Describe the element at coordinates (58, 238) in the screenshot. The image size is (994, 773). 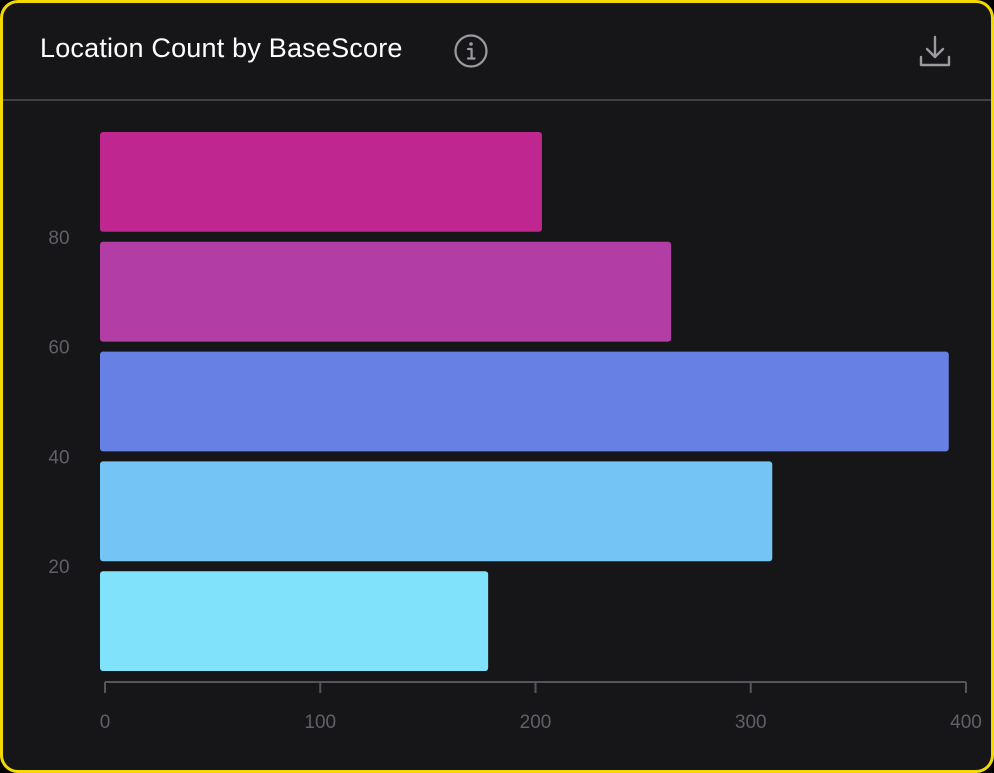
I see `y-tick-label-3: 80` at that location.